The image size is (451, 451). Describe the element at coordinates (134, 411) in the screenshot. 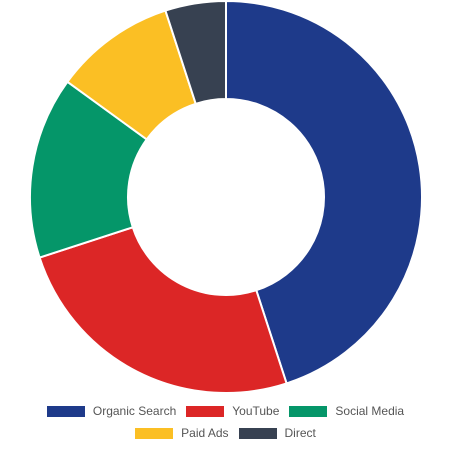

I see `legend-label-organic-search: Organic Search` at that location.